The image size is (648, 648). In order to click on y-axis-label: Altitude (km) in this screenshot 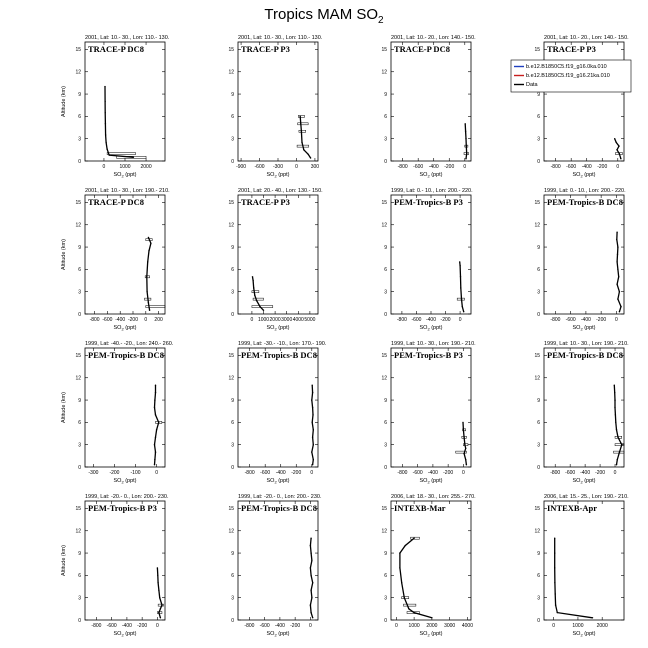, I will do `click(64, 101)`.